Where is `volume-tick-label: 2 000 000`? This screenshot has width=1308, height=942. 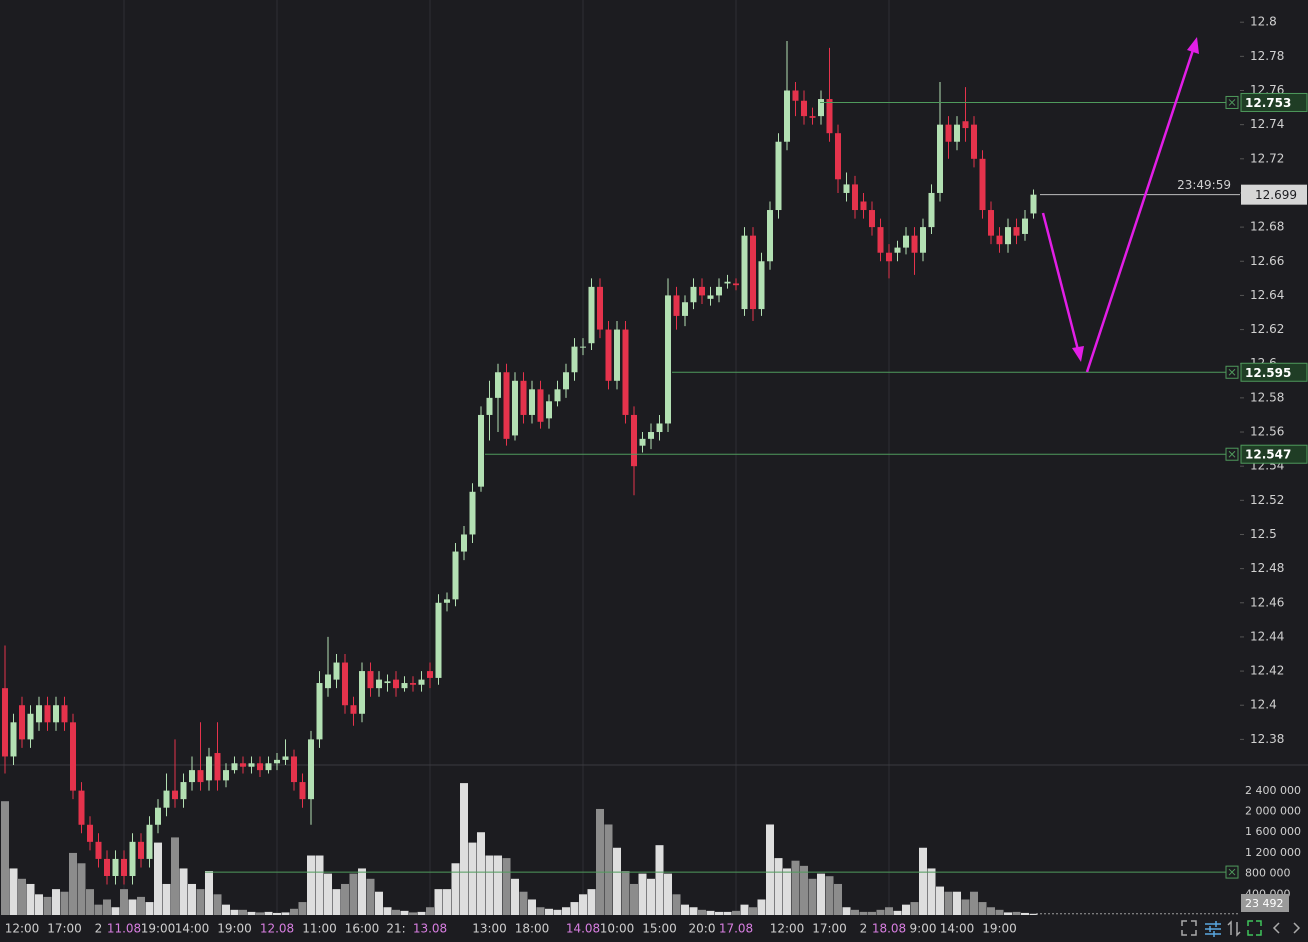
volume-tick-label: 2 000 000 is located at coordinates (1273, 811).